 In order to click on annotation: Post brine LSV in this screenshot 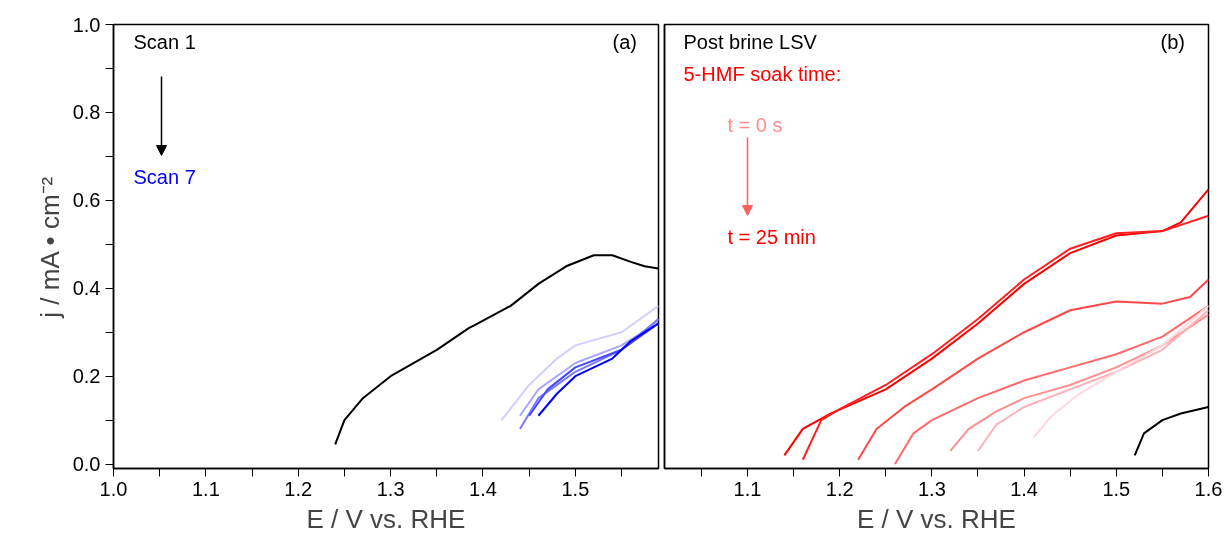, I will do `click(750, 41)`.